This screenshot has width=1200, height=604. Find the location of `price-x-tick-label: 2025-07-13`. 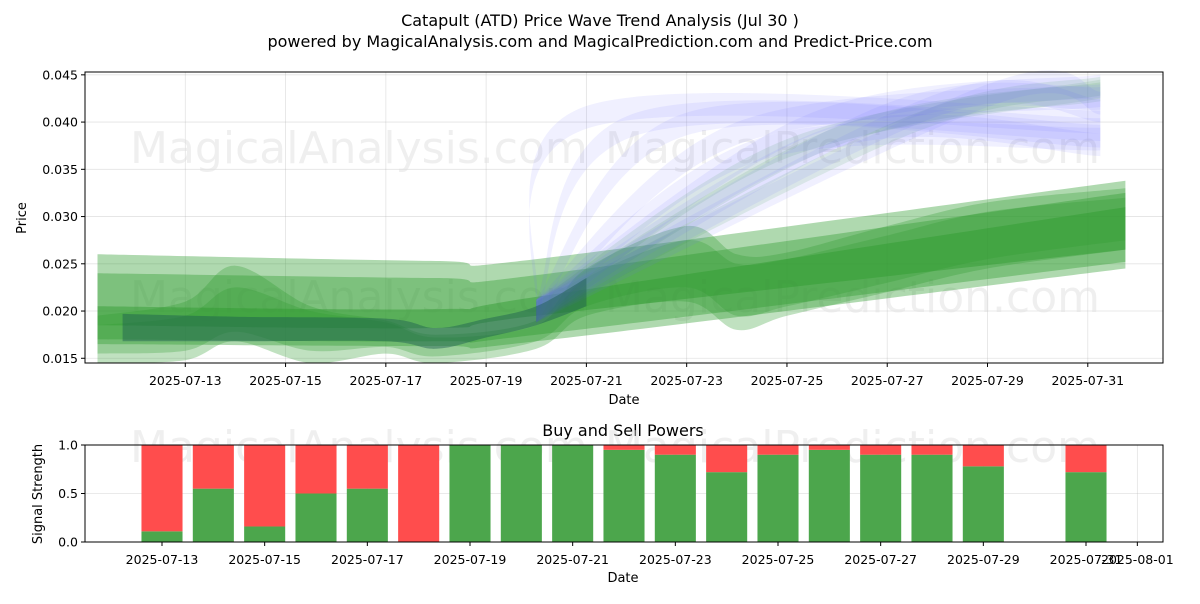

price-x-tick-label: 2025-07-13 is located at coordinates (185, 380).